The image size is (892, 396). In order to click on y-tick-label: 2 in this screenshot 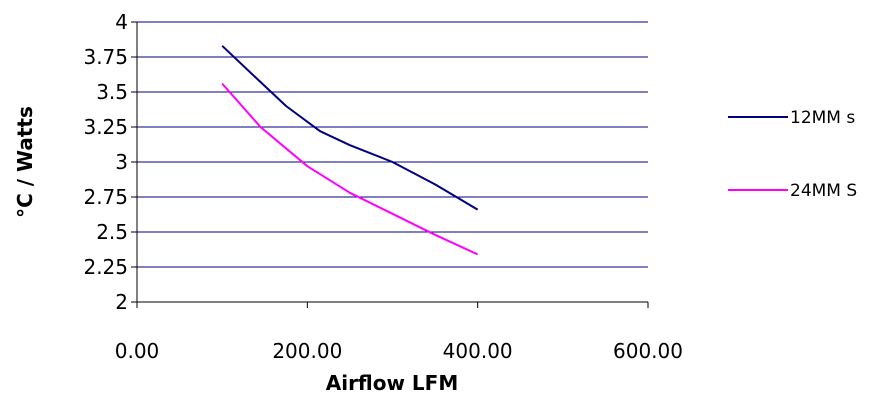, I will do `click(121, 302)`.